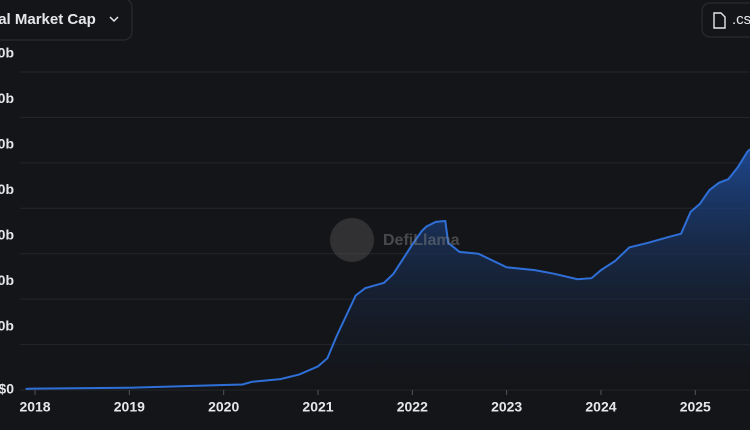 This screenshot has width=750, height=430. What do you see at coordinates (506, 407) in the screenshot?
I see `x-tick-label: 2023` at bounding box center [506, 407].